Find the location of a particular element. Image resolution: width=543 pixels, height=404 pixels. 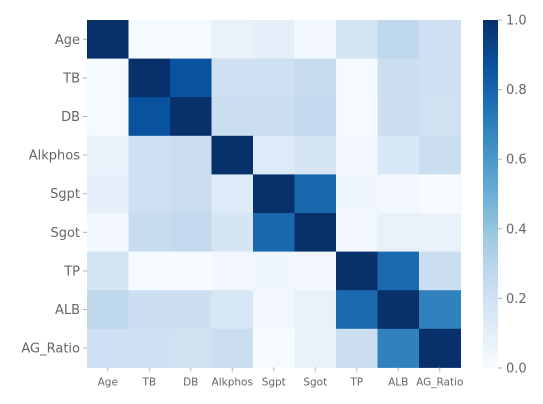

heatmap-cell-Alkphos-Sgpt is located at coordinates (274, 155).